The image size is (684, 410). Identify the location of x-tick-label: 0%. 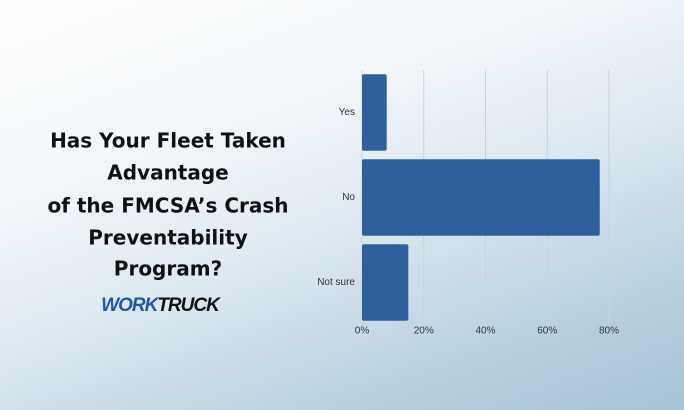
(362, 331).